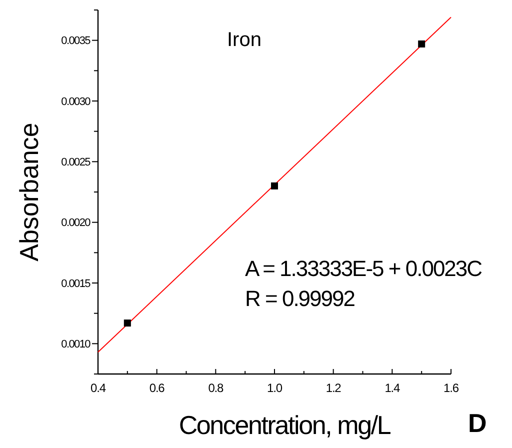 The image size is (512, 448). Describe the element at coordinates (364, 268) in the screenshot. I see `annotation: A = 1.33333E-5 + 0.0023C` at that location.